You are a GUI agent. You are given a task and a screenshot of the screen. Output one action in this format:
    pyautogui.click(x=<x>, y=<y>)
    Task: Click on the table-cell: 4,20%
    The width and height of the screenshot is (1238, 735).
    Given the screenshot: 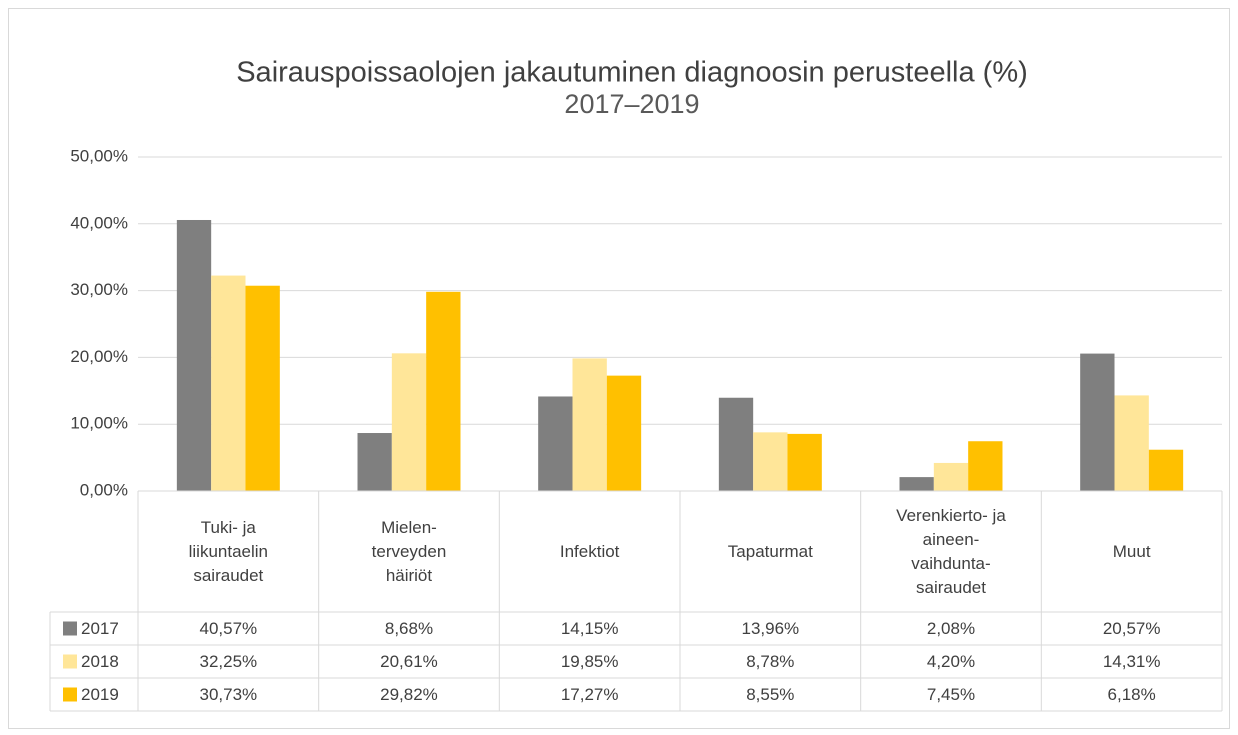 What is the action you would take?
    pyautogui.click(x=951, y=661)
    